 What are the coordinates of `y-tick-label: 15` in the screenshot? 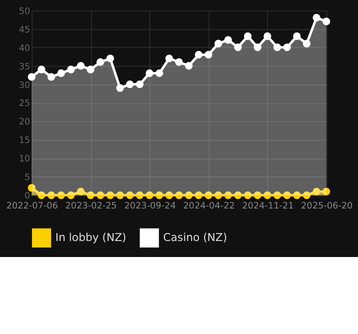 It's located at (24, 141).